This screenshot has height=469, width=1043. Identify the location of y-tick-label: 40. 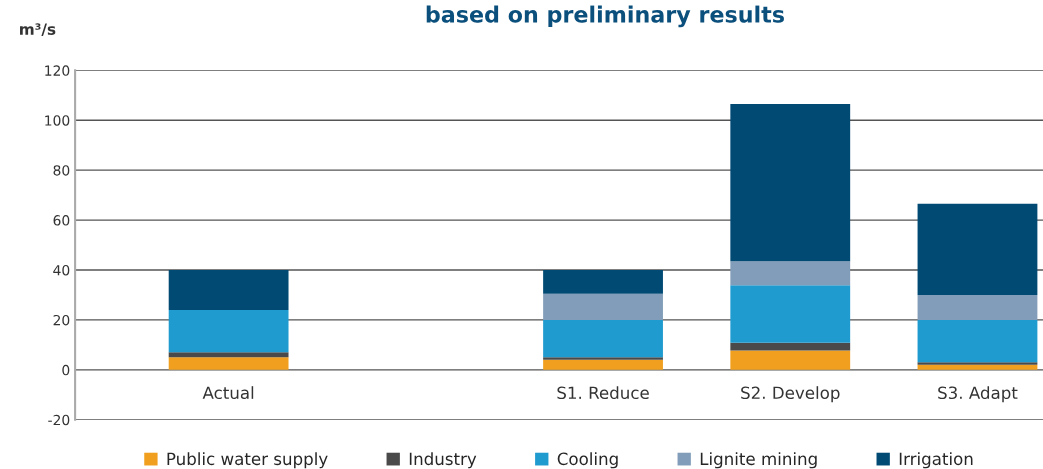
(61, 270).